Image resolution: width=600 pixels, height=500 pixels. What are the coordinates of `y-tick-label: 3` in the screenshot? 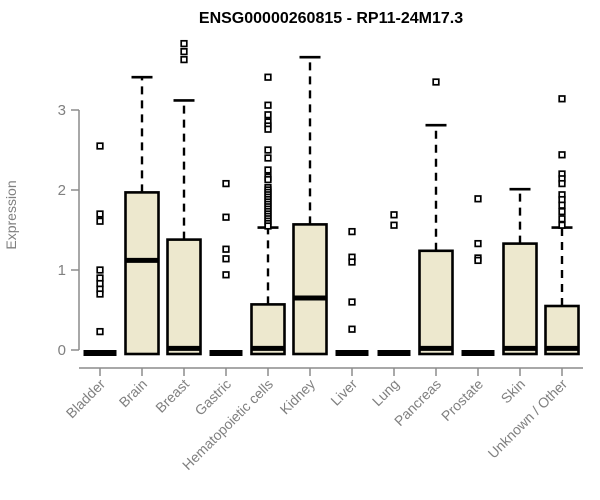 It's located at (62, 110).